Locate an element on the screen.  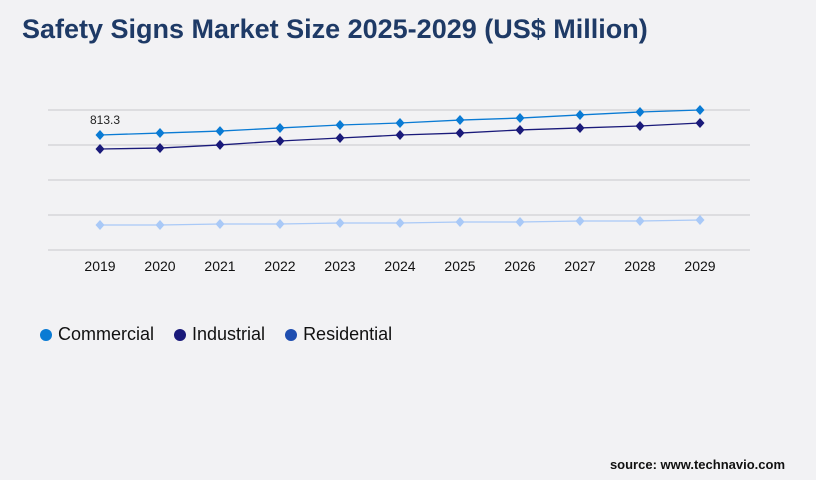
x-tick-label: 2028 is located at coordinates (639, 266).